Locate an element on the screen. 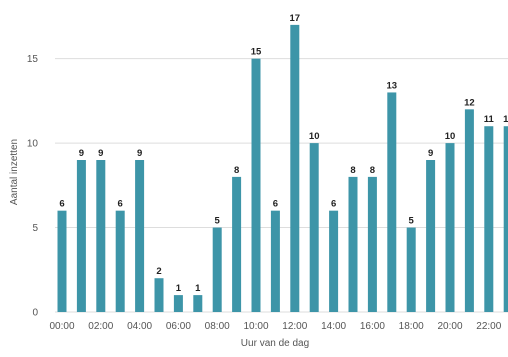  y-tick-label: 15 is located at coordinates (33, 59).